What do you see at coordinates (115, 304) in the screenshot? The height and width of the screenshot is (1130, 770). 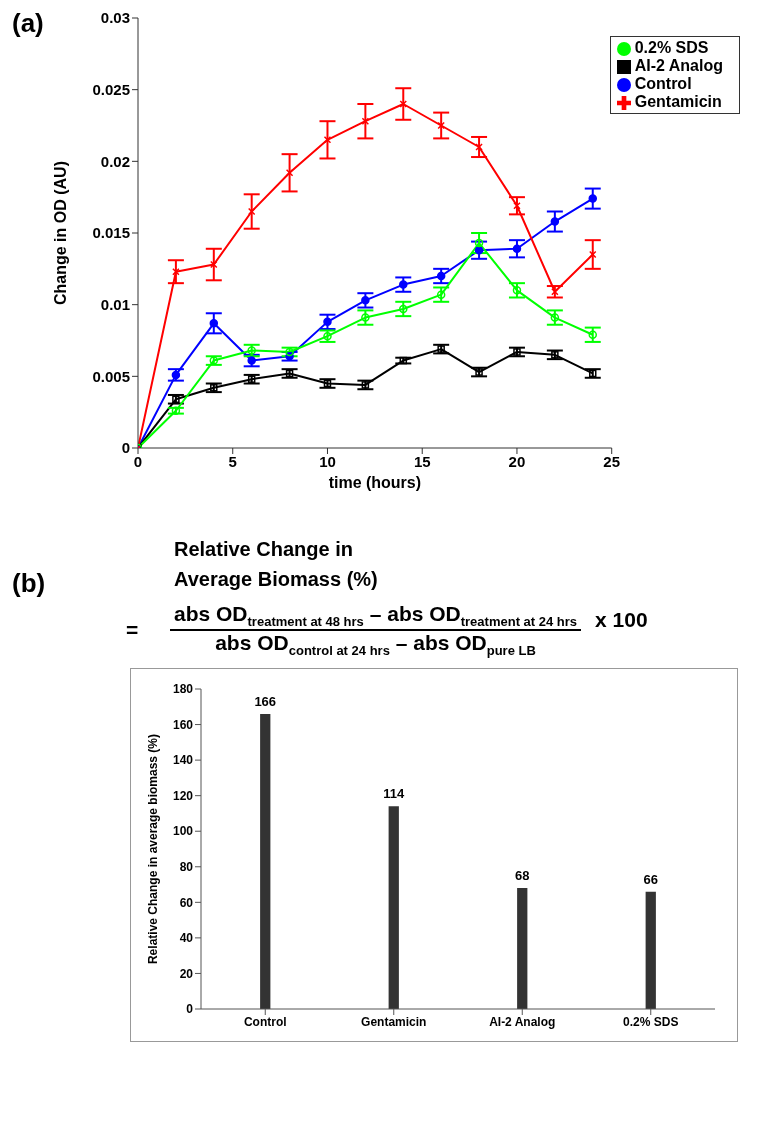 I see `y-tick-label: 0.01` at bounding box center [115, 304].